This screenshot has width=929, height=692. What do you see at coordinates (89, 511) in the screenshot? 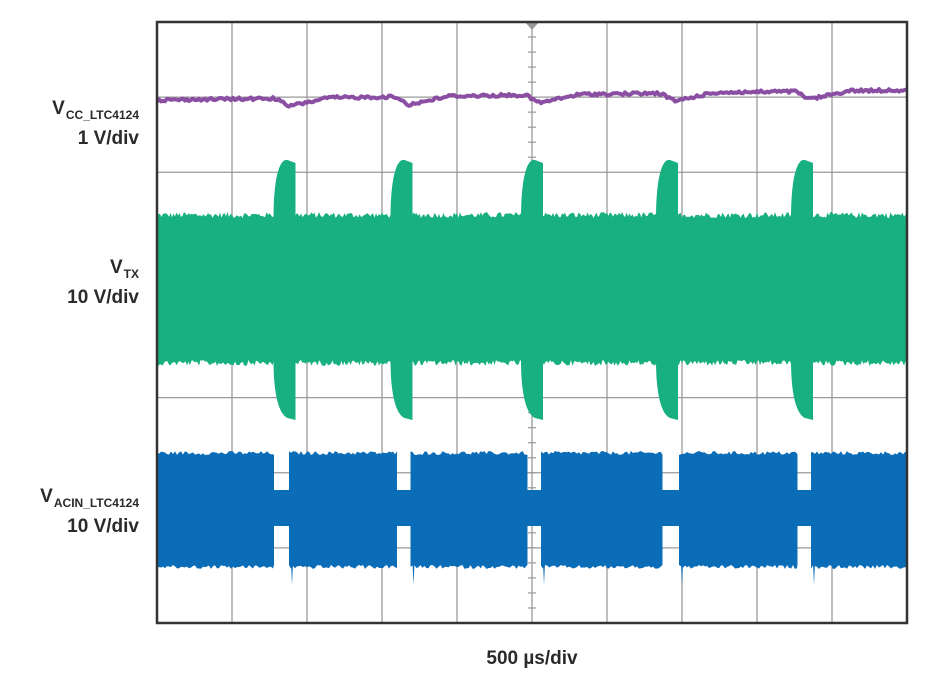
I see `channel-label-vacin: VACIN_LTC4124 10 V/div` at bounding box center [89, 511].